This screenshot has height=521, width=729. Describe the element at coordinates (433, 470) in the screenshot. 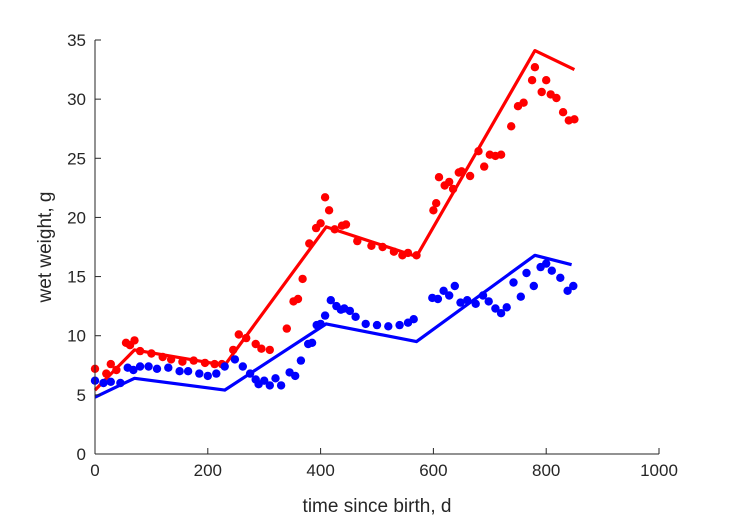

I see `x-tick-label: 600` at that location.